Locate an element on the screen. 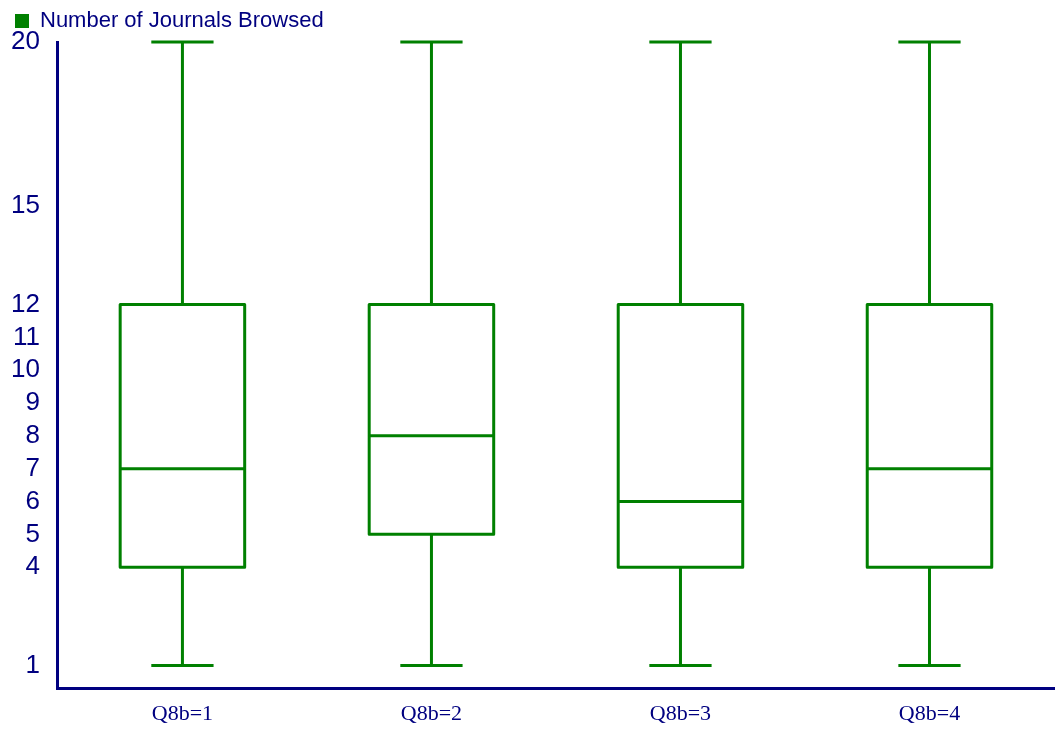 The width and height of the screenshot is (1064, 744). y-tick-label: 6 is located at coordinates (32, 499).